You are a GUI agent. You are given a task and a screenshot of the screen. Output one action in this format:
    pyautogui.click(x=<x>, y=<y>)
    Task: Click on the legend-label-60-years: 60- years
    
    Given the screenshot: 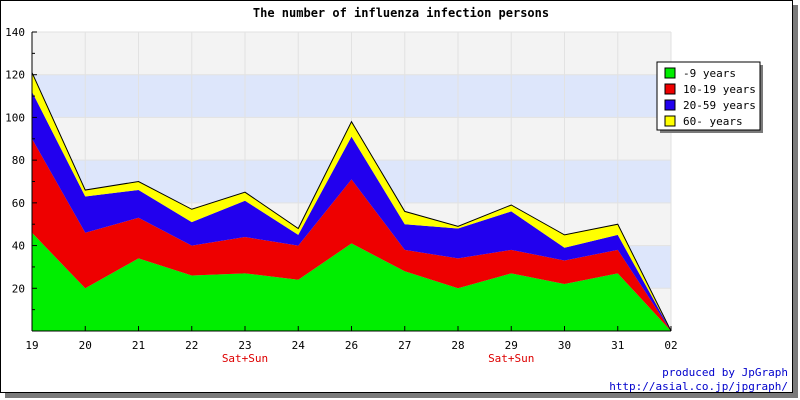 What is the action you would take?
    pyautogui.click(x=713, y=121)
    